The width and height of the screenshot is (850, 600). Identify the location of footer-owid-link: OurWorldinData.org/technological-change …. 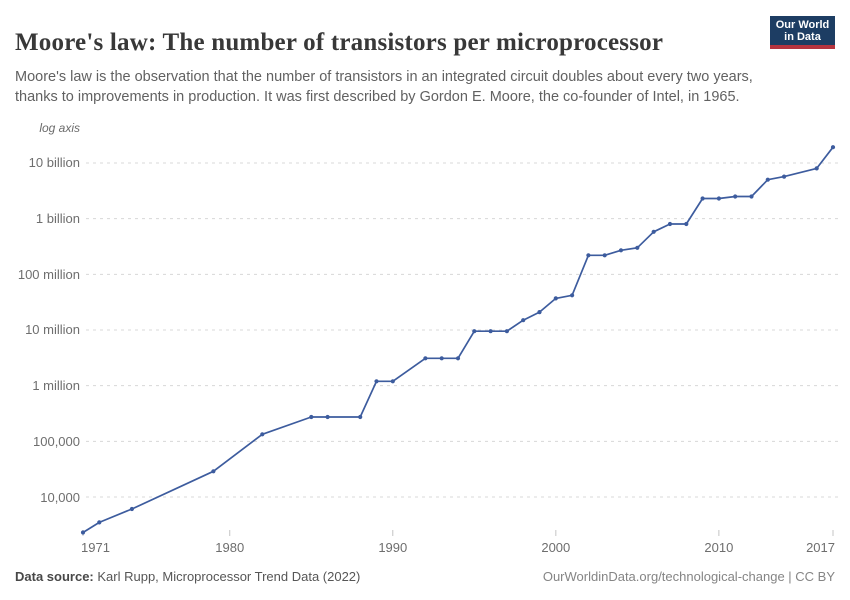
(688, 576).